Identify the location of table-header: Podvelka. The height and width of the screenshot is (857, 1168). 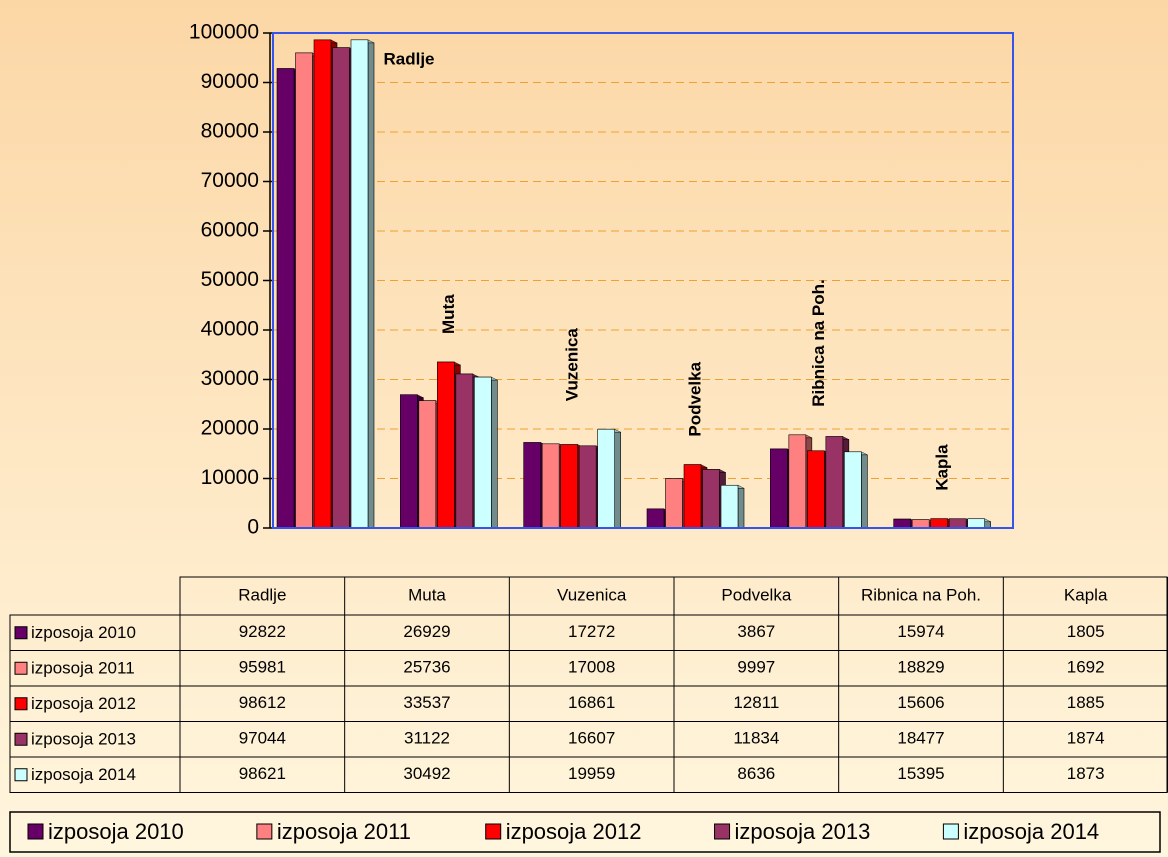
(756, 594).